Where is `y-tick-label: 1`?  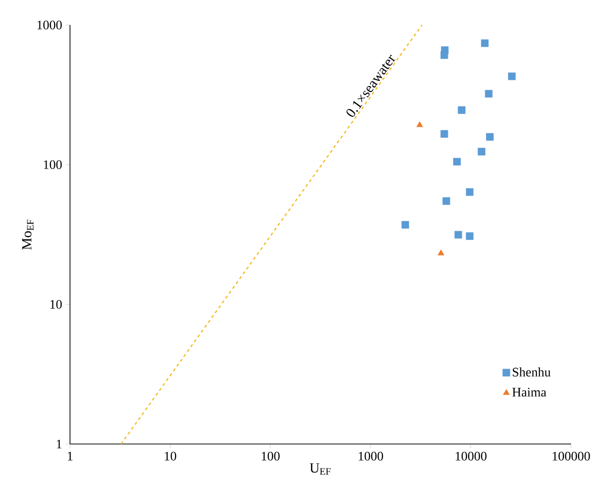 y-tick-label: 1 is located at coordinates (59, 444).